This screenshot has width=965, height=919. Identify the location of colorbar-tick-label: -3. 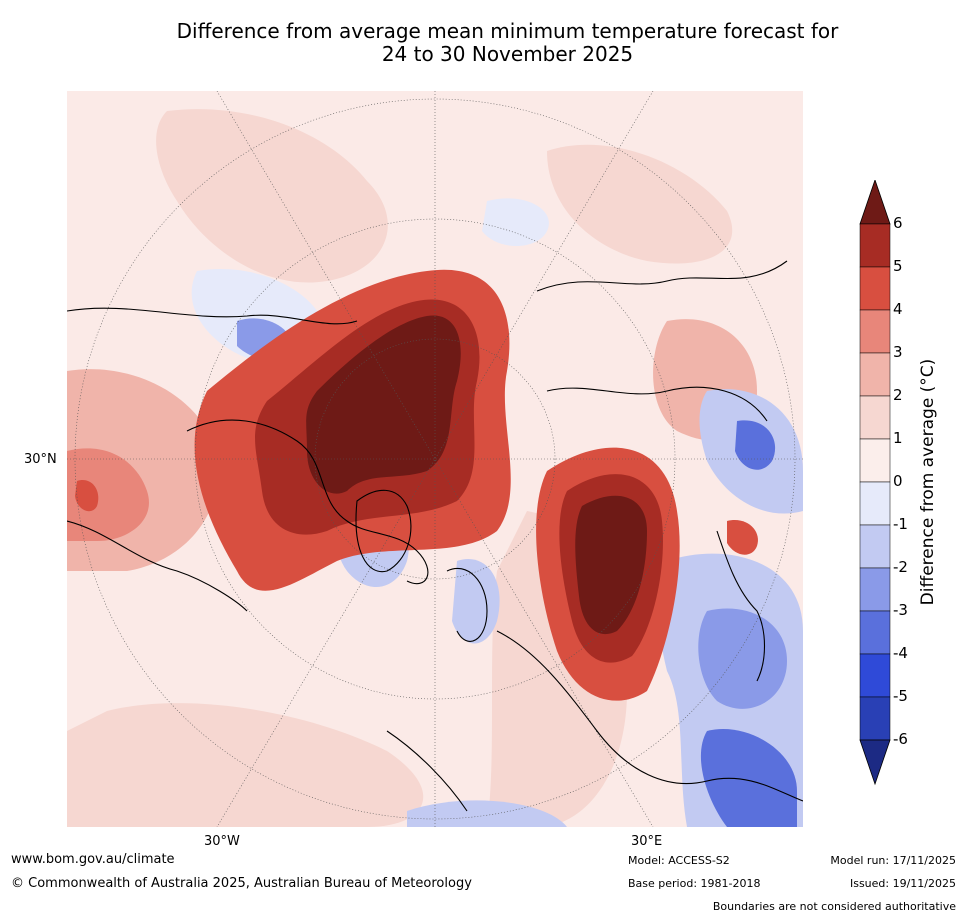
(900, 610).